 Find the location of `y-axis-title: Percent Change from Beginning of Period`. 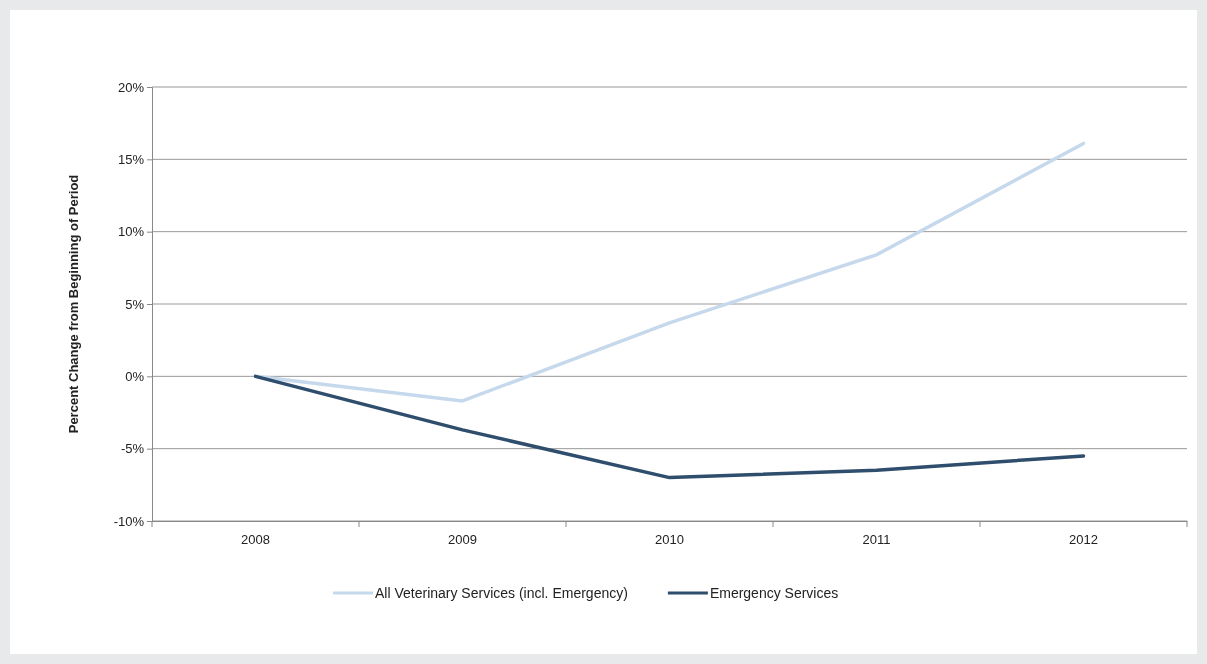

y-axis-title: Percent Change from Beginning of Period is located at coordinates (73, 304).